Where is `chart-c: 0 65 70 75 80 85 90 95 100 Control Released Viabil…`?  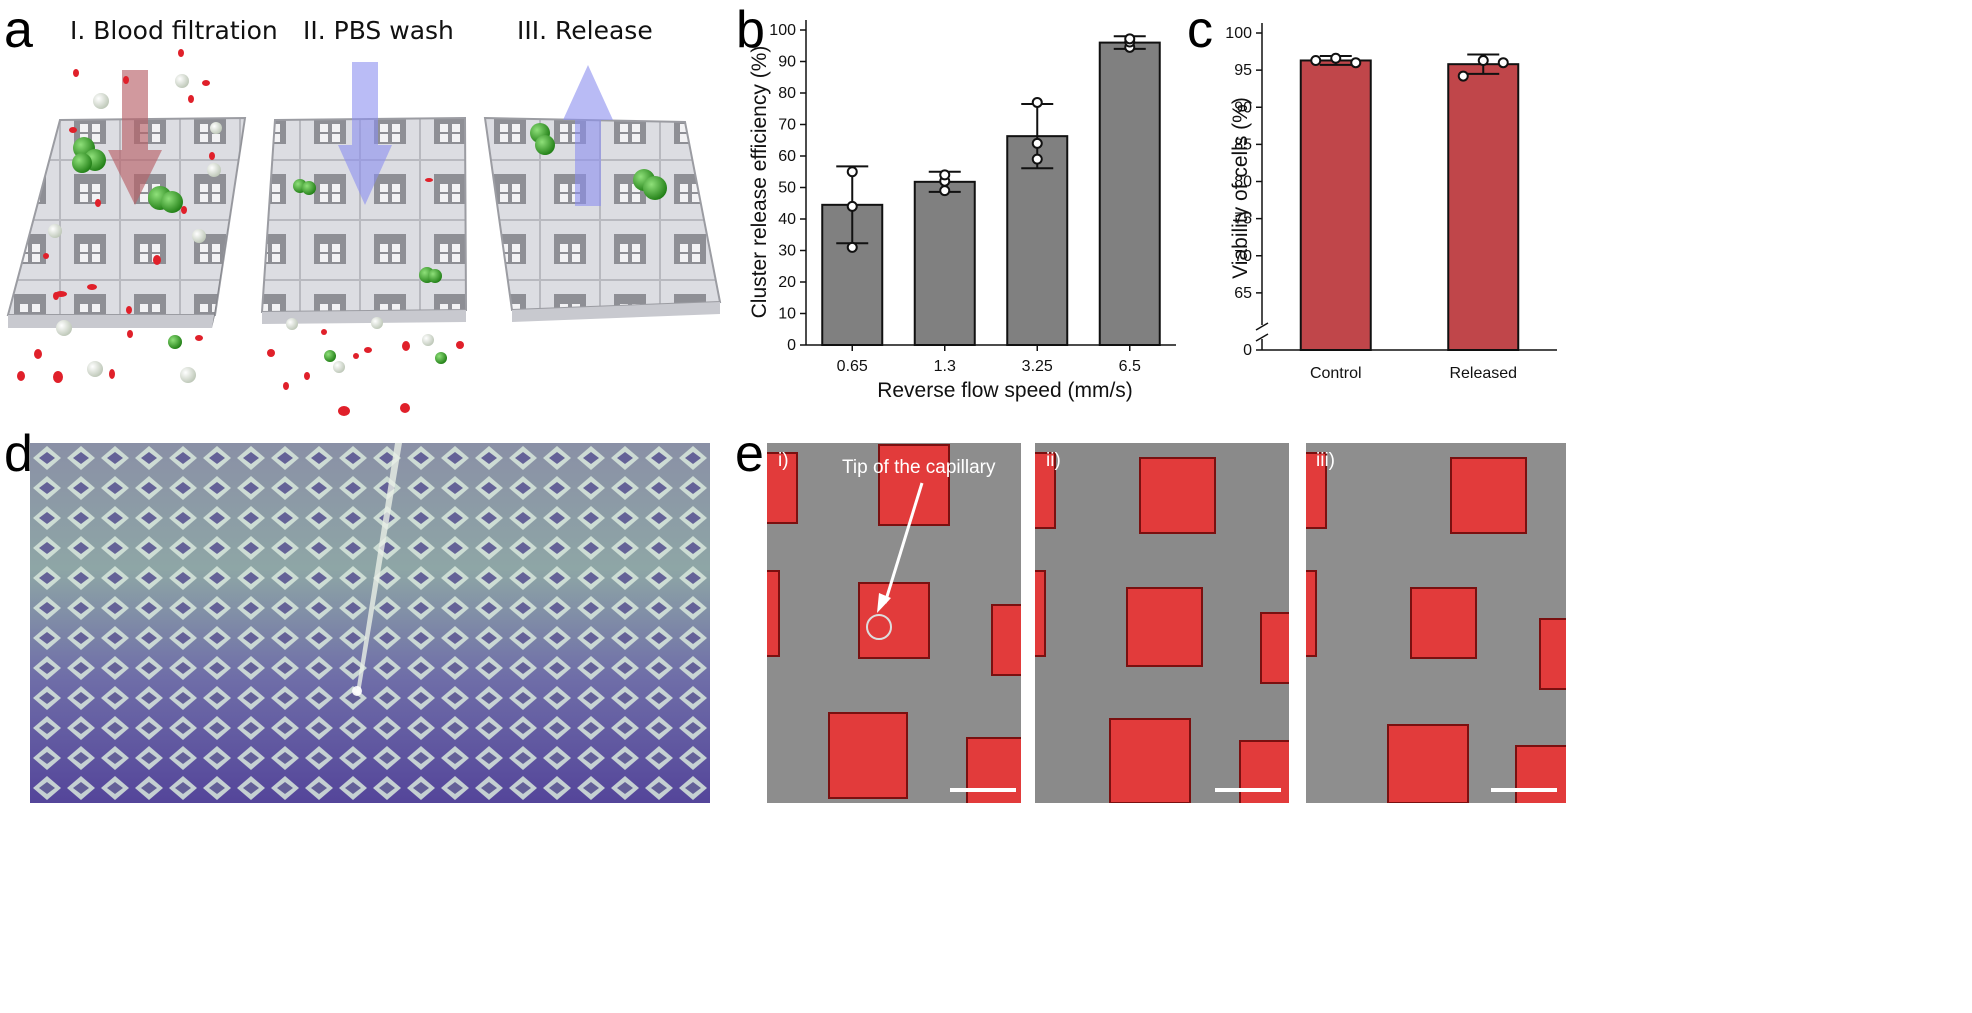
chart-c: 0 65 70 75 80 85 90 95 100 Control Released Viabil… is located at coordinates (1391, 202).